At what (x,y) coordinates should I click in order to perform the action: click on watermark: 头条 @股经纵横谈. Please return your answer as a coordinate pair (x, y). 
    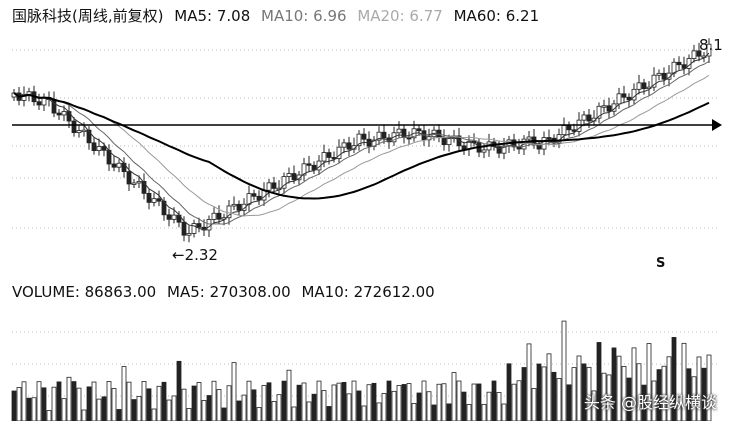
    Looking at the image, I should click on (650, 402).